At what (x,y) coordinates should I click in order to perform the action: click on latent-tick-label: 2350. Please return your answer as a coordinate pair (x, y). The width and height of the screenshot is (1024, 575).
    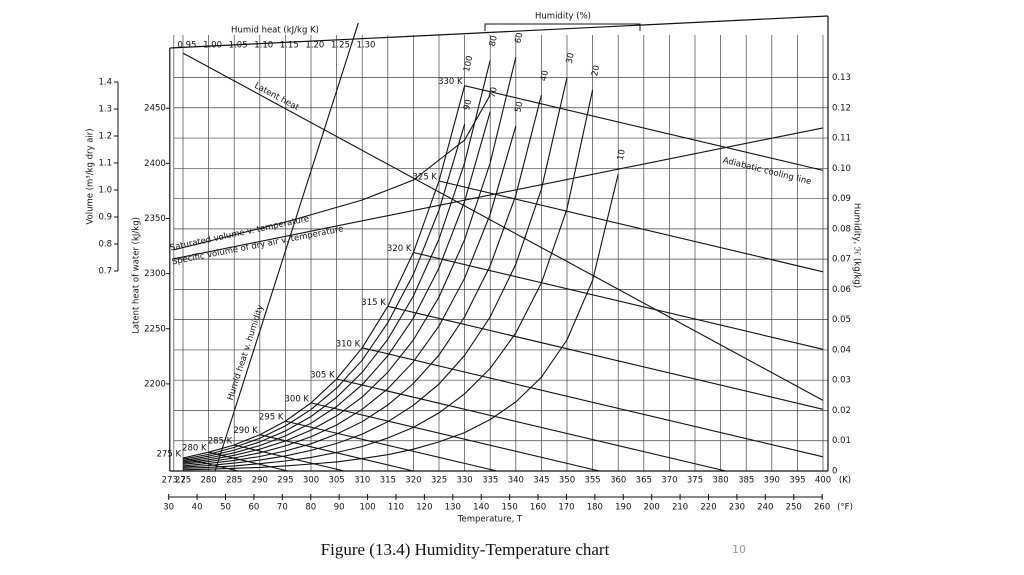
    Looking at the image, I should click on (155, 219).